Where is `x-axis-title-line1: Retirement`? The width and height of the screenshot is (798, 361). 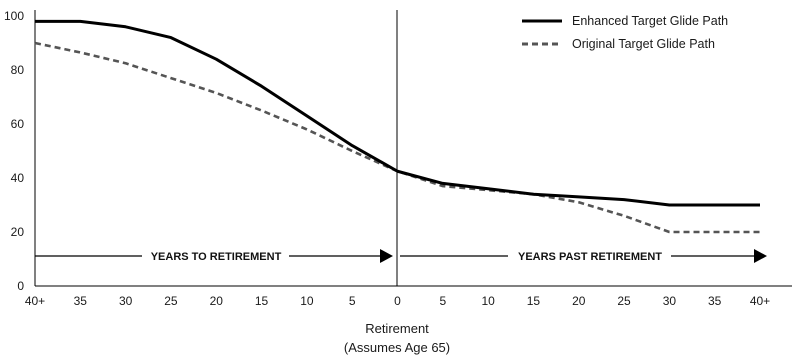
x-axis-title-line1: Retirement is located at coordinates (397, 328).